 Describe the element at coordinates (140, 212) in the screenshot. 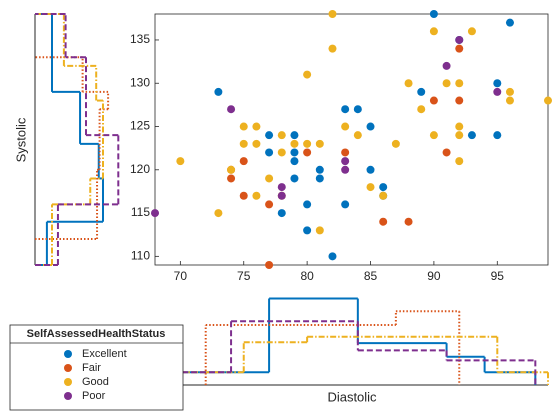

I see `y-tick-label: 115` at that location.